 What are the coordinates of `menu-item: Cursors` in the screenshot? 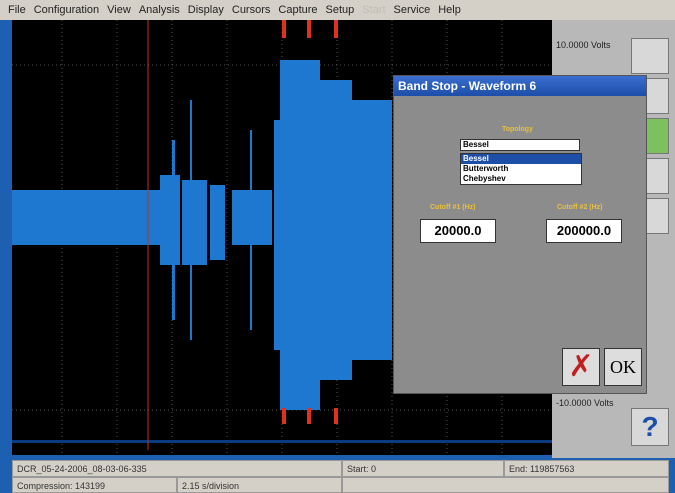 It's located at (251, 10).